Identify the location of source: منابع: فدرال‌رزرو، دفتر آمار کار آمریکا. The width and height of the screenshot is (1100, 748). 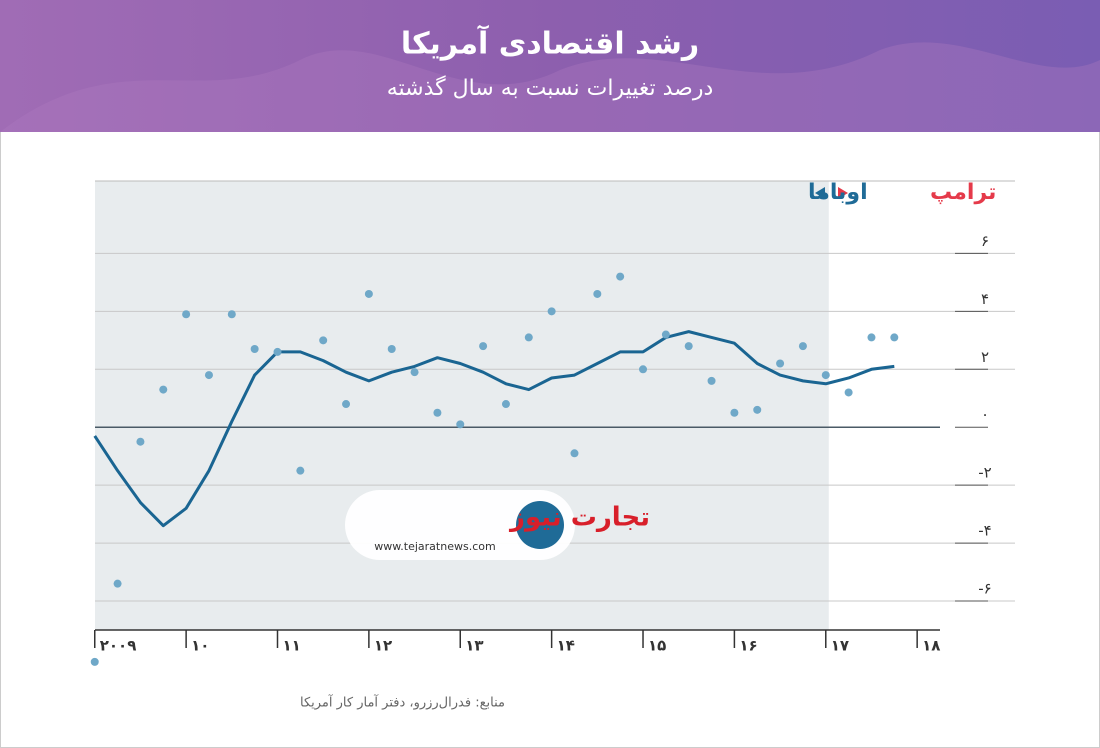
(402, 702).